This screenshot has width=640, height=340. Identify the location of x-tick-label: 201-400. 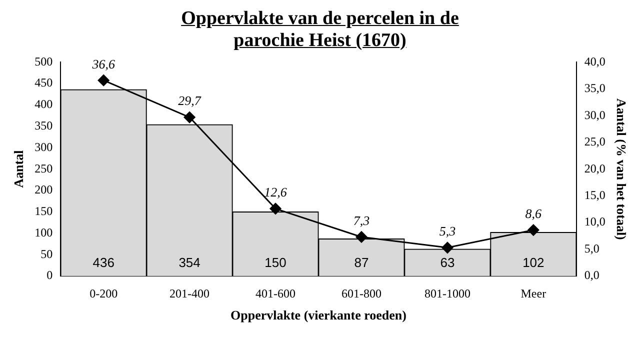
(190, 293).